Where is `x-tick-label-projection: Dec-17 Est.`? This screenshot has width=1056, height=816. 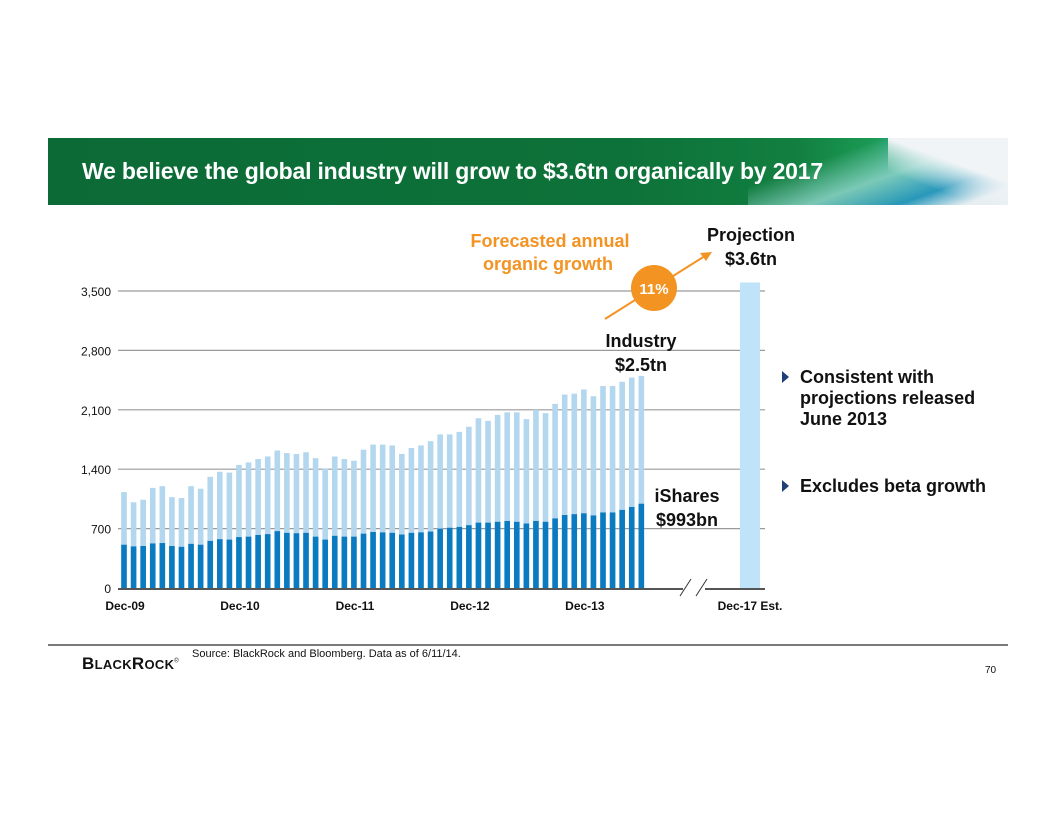
x-tick-label-projection: Dec-17 Est. is located at coordinates (750, 606).